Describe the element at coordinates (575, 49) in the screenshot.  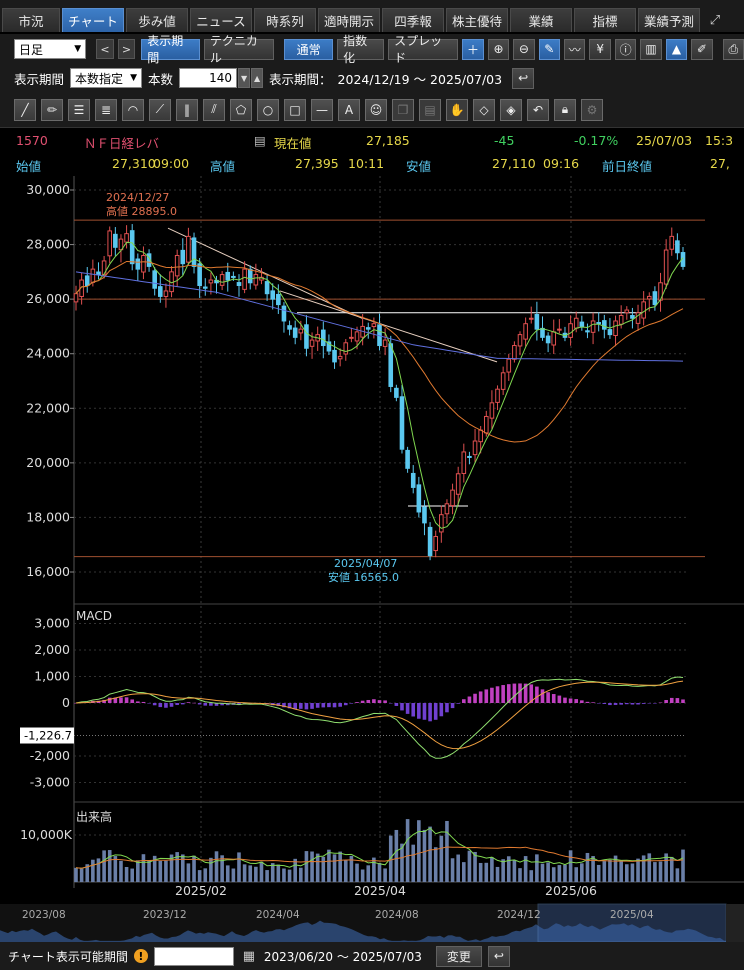
I see `wave-icon: 〰` at that location.